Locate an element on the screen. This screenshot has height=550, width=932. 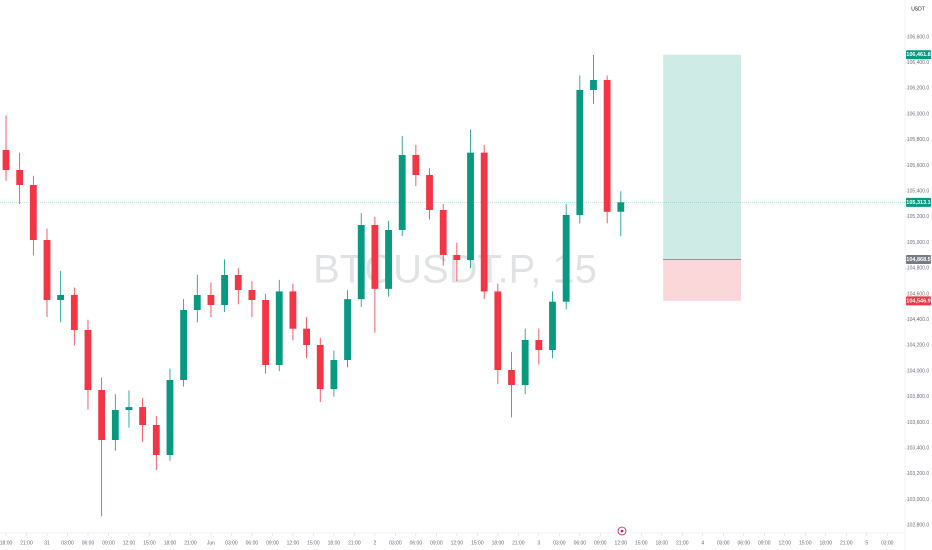
y-tick-label: 104,800.0 is located at coordinates (918, 269).